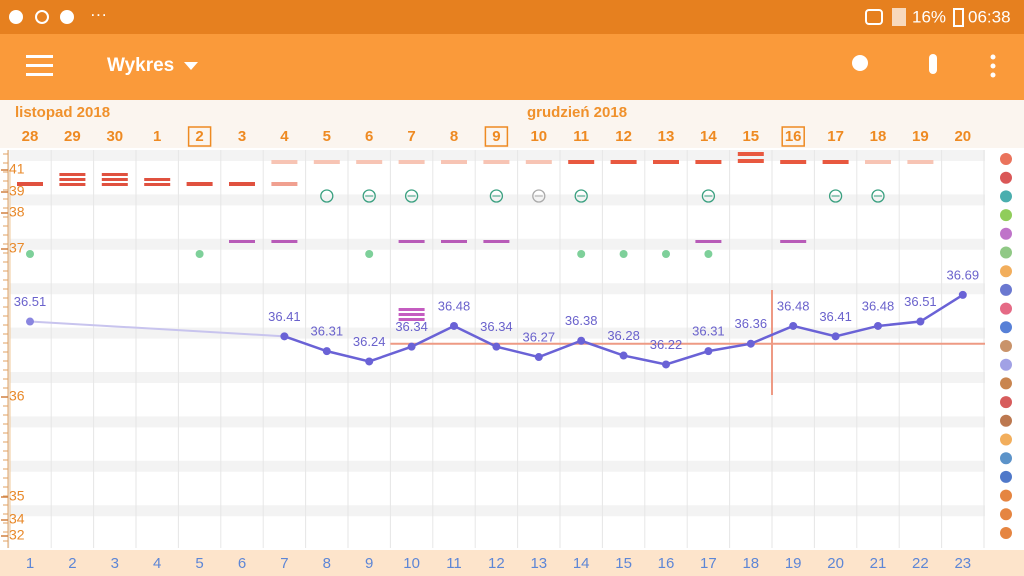 Image resolution: width=1024 pixels, height=576 pixels. I want to click on date-label: 15, so click(750, 136).